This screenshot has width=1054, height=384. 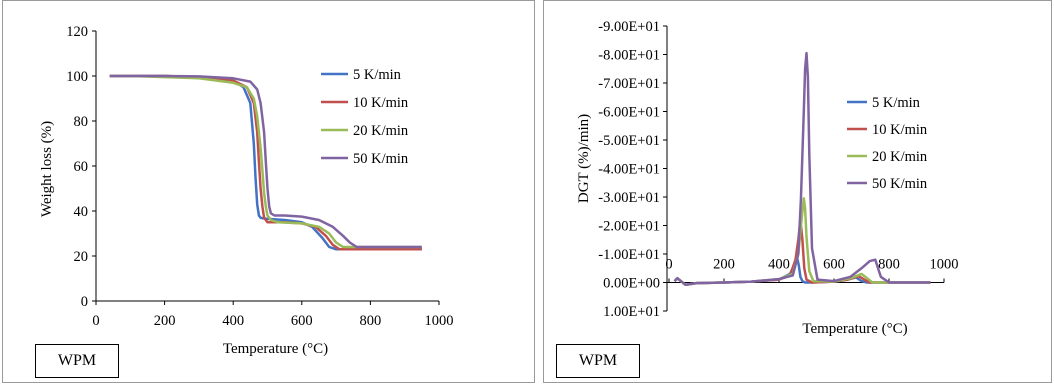 I want to click on y-tick-label: -7.00E+01, so click(x=629, y=84).